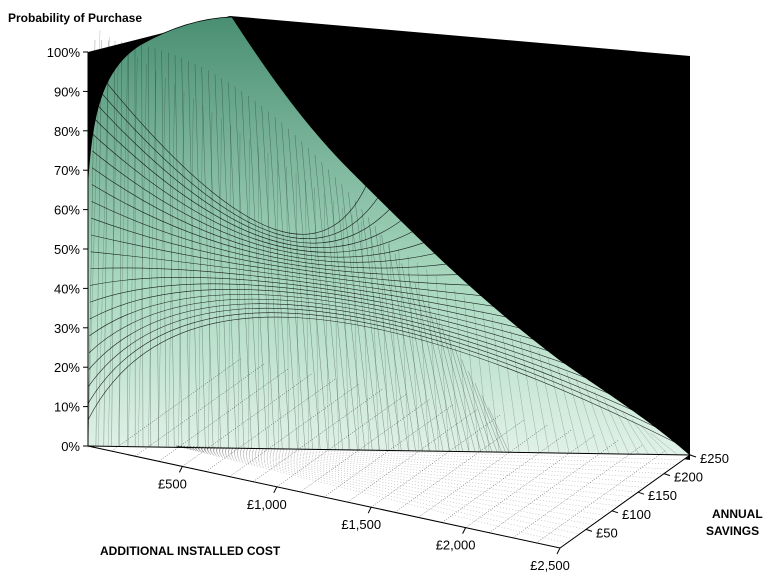 This screenshot has width=774, height=576. Describe the element at coordinates (737, 514) in the screenshot. I see `y-axis-title-line1: ANNUAL` at that location.